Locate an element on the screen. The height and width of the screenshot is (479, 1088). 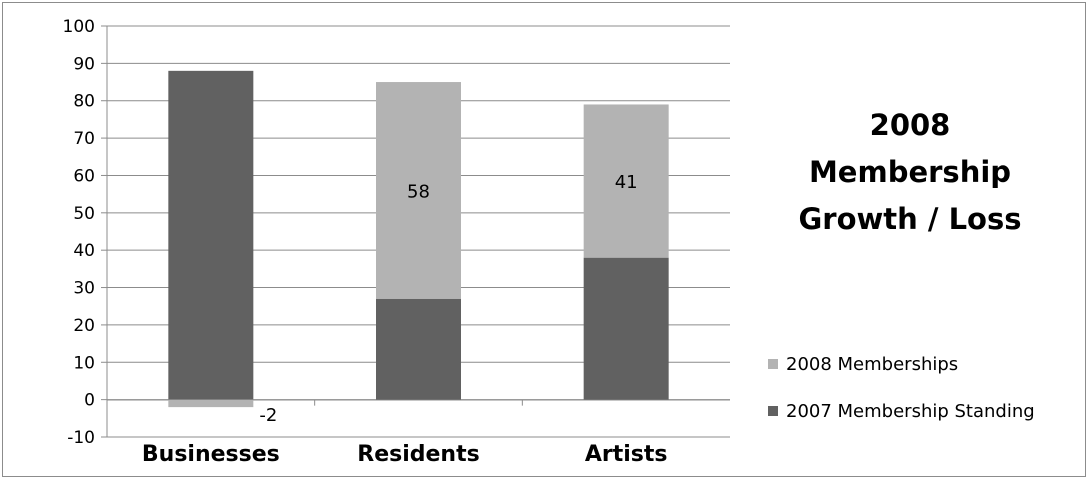
y-tick-label: 0 is located at coordinates (89, 401).